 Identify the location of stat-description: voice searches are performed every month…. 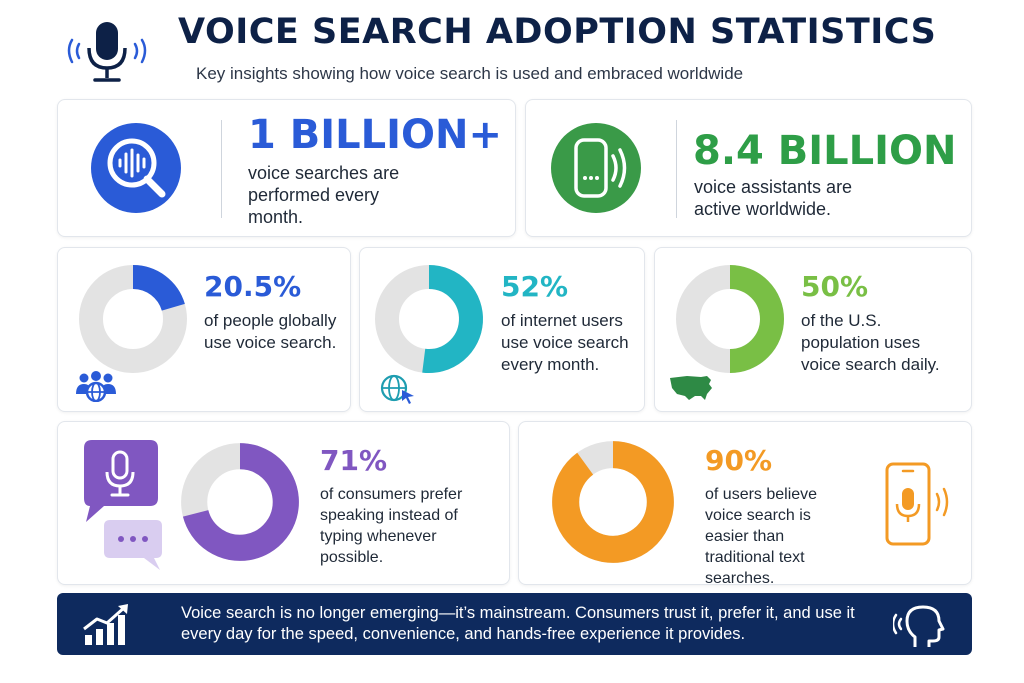
(324, 195).